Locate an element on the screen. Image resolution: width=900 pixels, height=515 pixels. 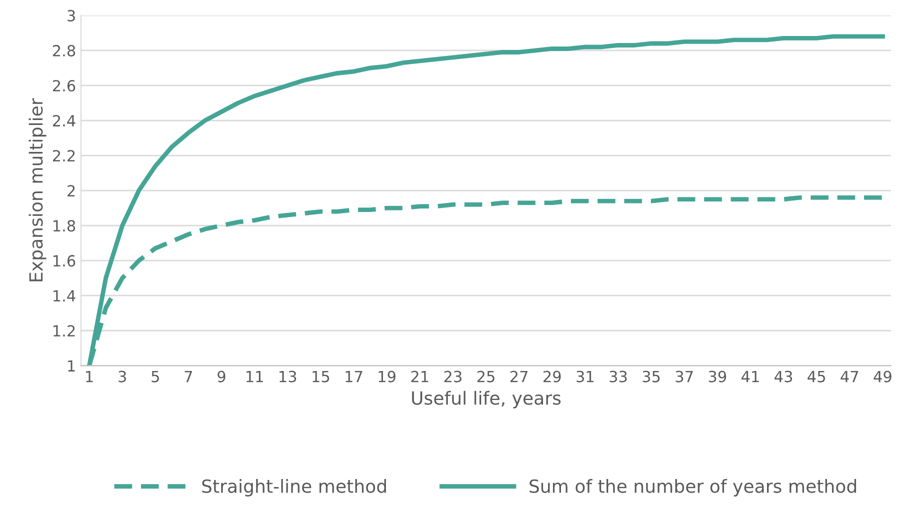
x-tick-label: 19 is located at coordinates (387, 376).